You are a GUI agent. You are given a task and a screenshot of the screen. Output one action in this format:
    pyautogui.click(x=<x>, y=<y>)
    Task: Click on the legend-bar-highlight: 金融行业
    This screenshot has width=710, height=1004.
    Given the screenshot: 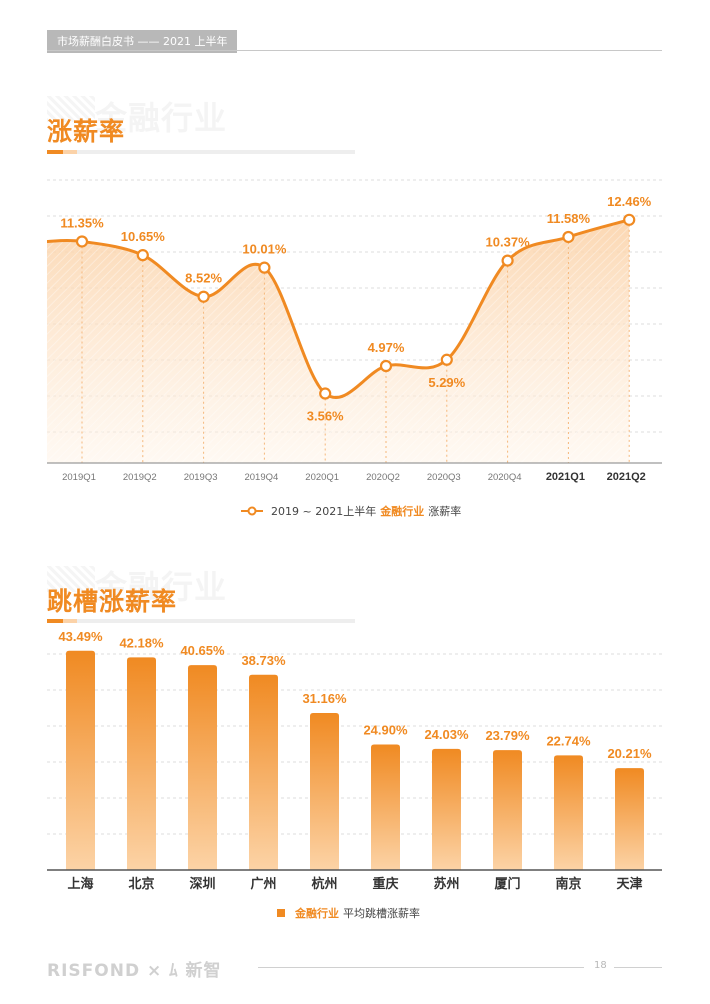 What is the action you would take?
    pyautogui.click(x=317, y=913)
    